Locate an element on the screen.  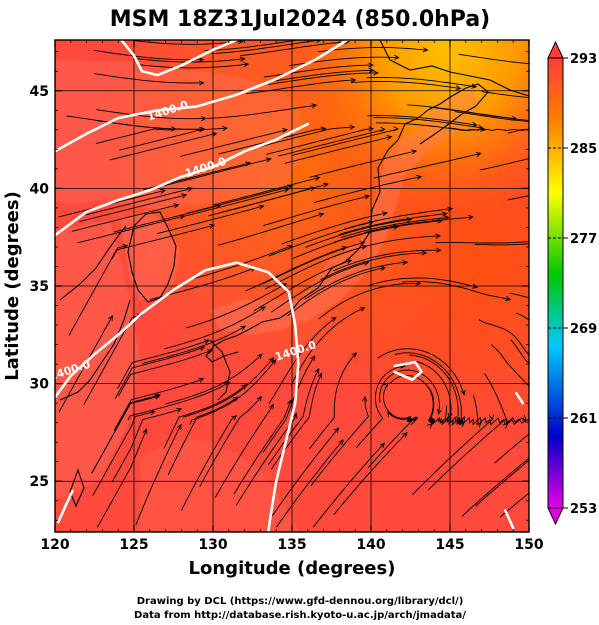
china-coast-overlay is located at coordinates (97, 360).